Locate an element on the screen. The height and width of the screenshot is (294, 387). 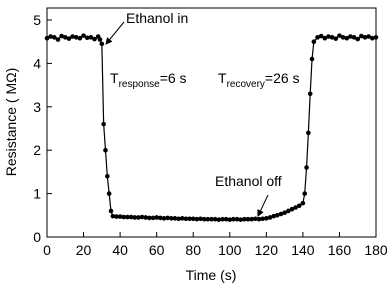
y-tick-label: 1 is located at coordinates (37, 194).